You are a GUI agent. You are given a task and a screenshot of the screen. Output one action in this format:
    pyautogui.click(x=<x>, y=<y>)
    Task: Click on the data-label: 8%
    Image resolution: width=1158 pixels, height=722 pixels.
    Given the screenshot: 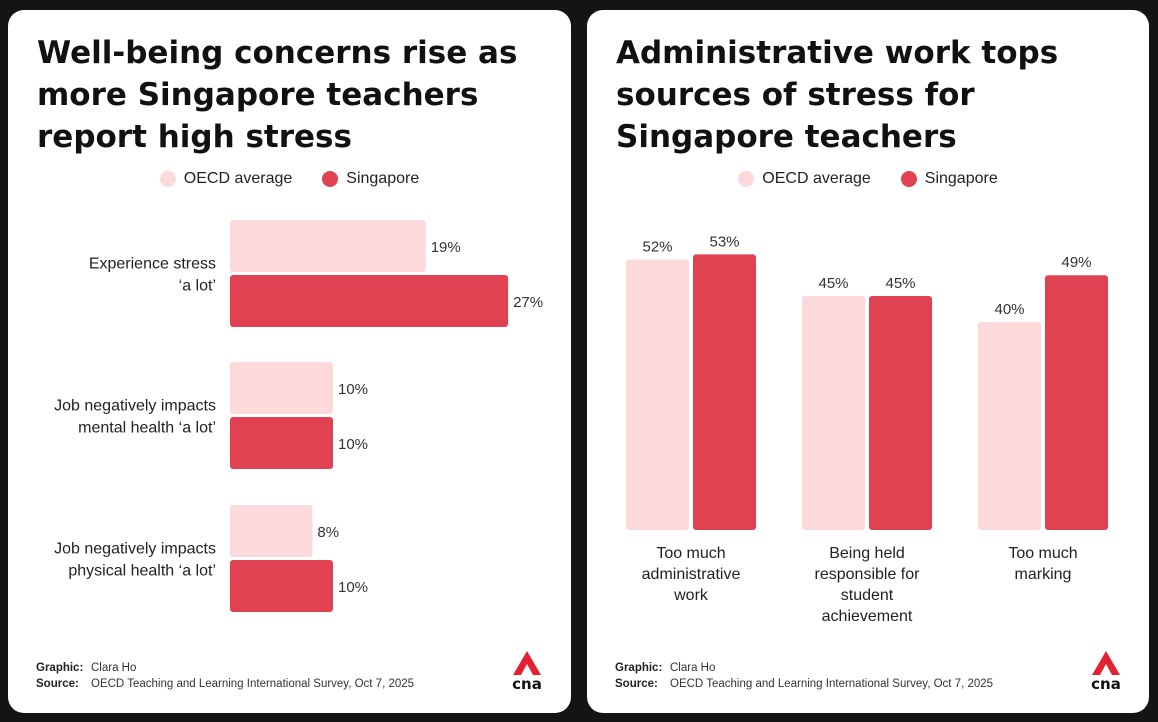 What is the action you would take?
    pyautogui.click(x=328, y=532)
    